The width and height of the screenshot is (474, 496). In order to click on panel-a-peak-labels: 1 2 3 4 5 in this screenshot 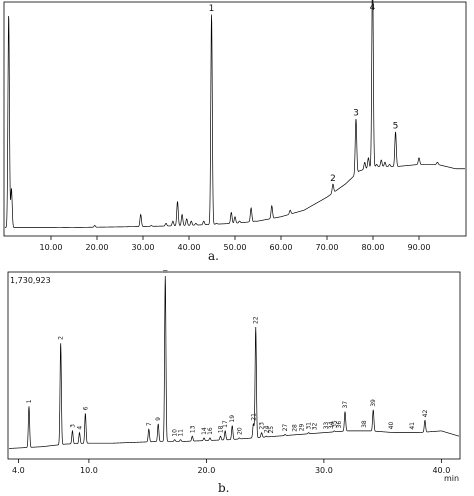, I will do `click(304, 93)`.